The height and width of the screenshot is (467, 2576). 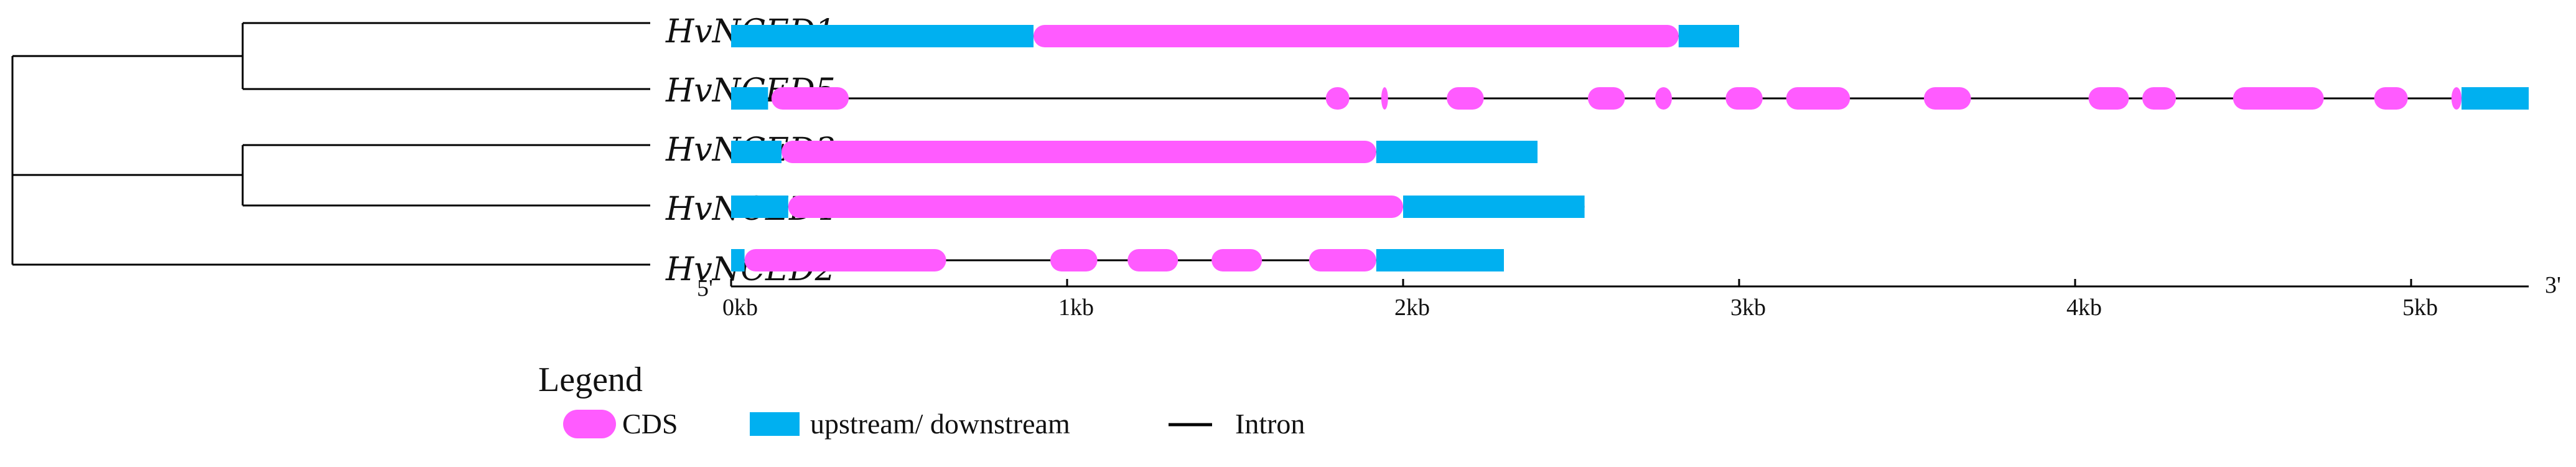 What do you see at coordinates (591, 380) in the screenshot?
I see `legend-title: Legend` at bounding box center [591, 380].